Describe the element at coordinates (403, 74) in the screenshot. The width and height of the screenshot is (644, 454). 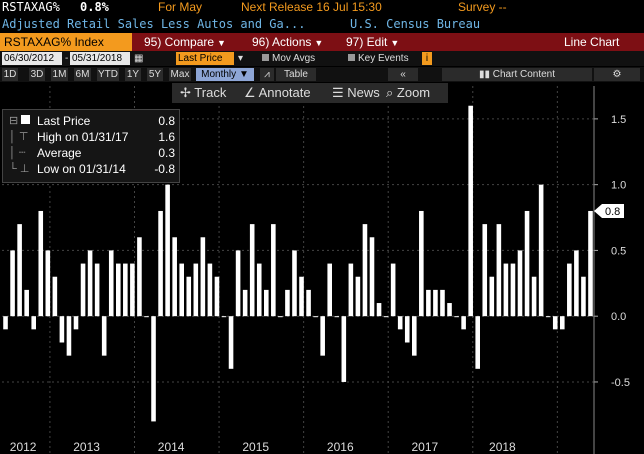
I see `double-chevron-left-icon: «` at that location.